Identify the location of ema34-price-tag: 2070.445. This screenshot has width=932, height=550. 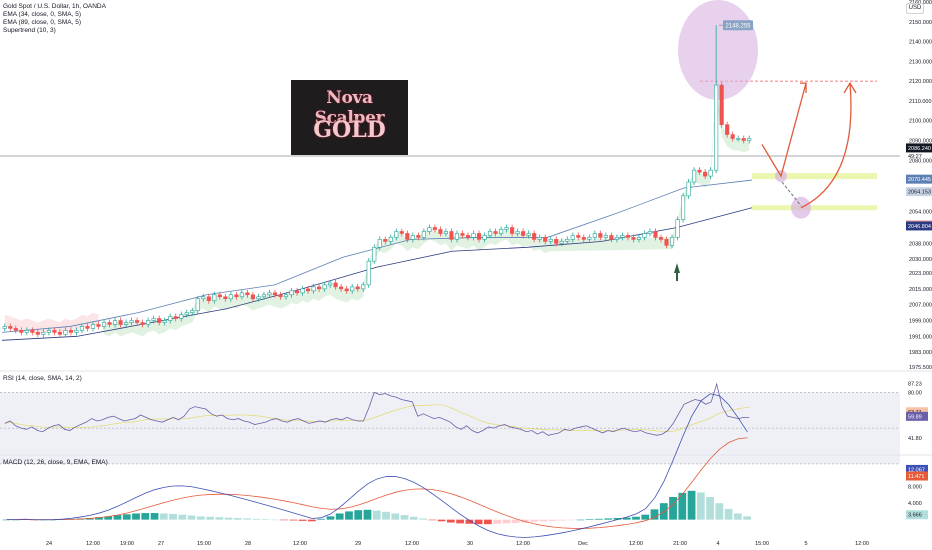
(919, 180).